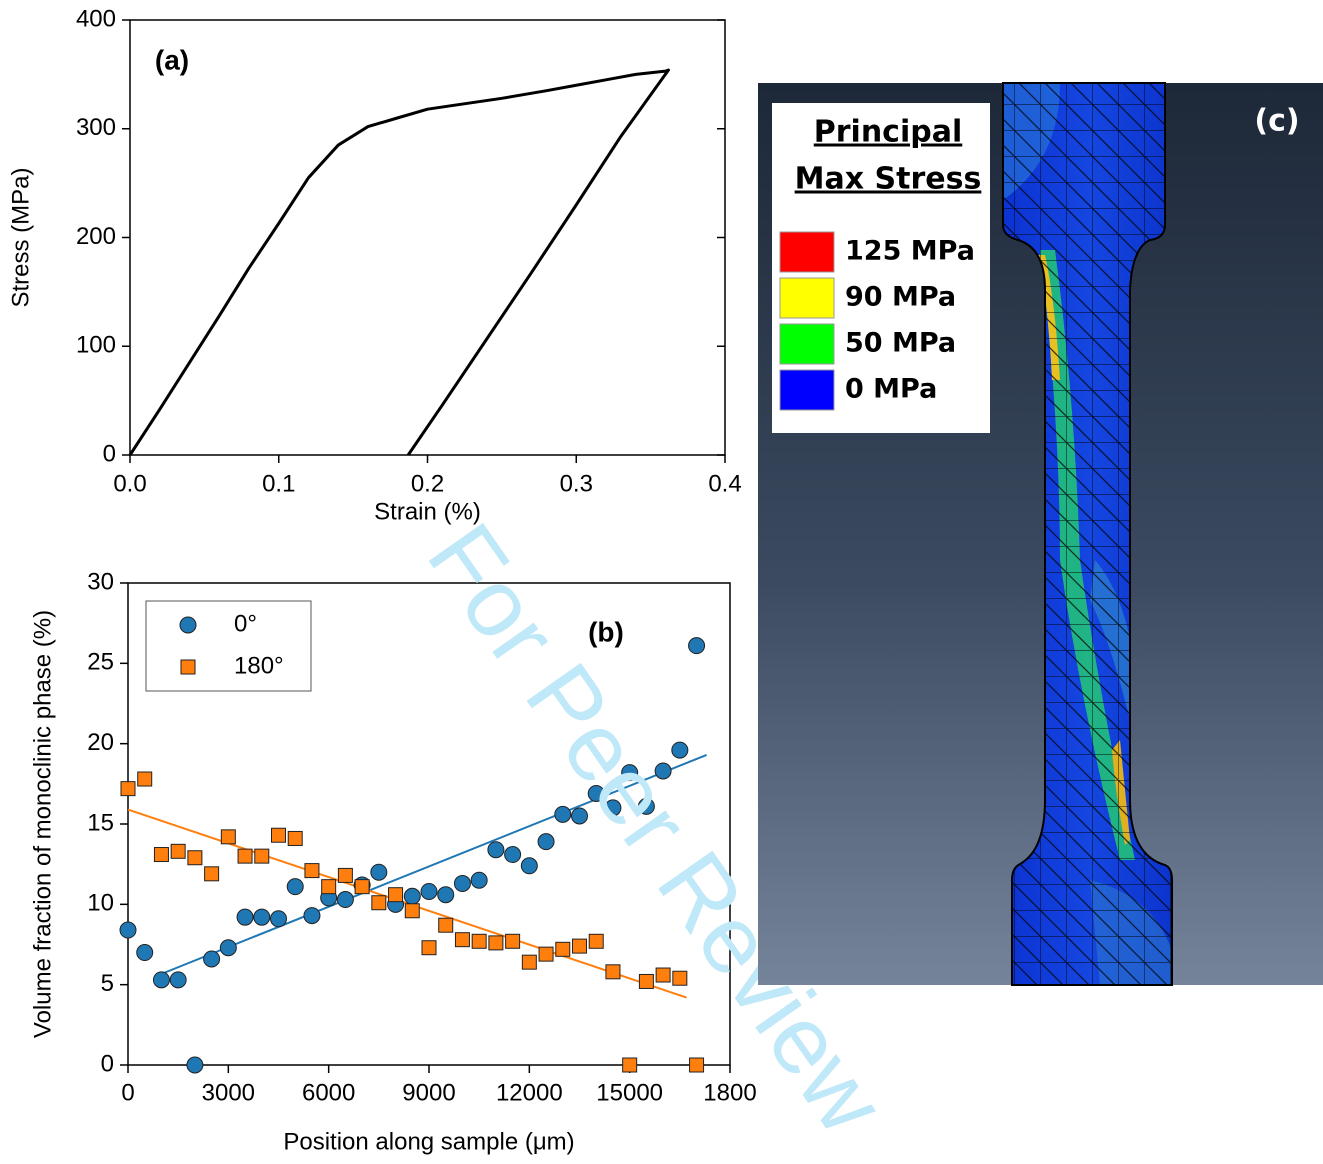 Image resolution: width=1323 pixels, height=1164 pixels. Describe the element at coordinates (100, 822) in the screenshot. I see `y-tick-label: 15` at that location.